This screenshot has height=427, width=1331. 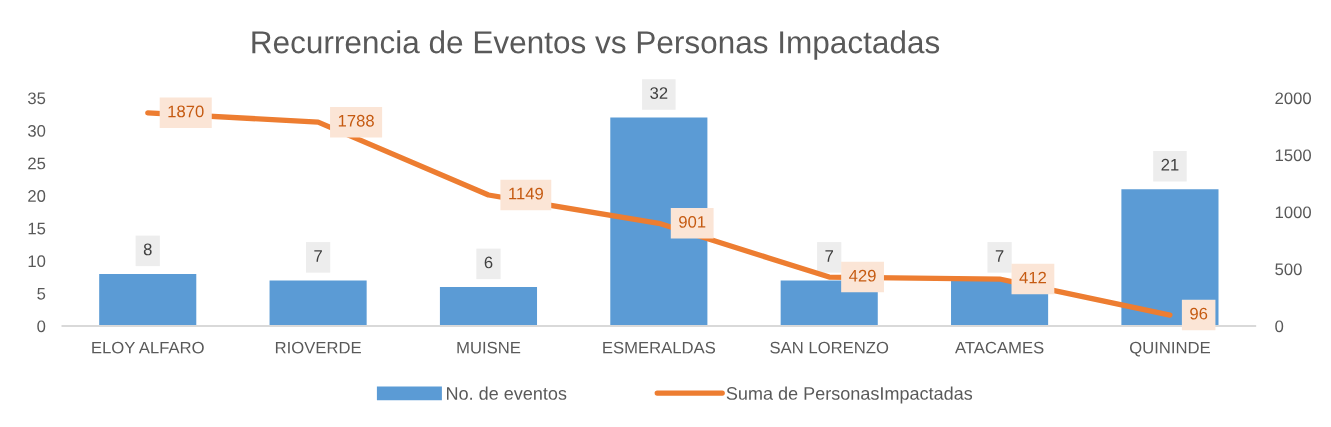 What do you see at coordinates (862, 275) in the screenshot?
I see `data-label: 429` at bounding box center [862, 275].